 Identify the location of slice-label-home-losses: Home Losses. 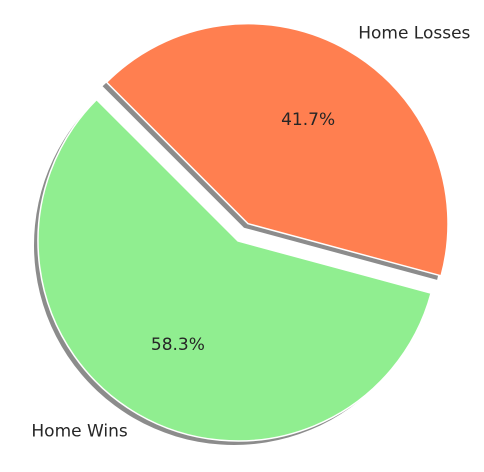
(414, 33).